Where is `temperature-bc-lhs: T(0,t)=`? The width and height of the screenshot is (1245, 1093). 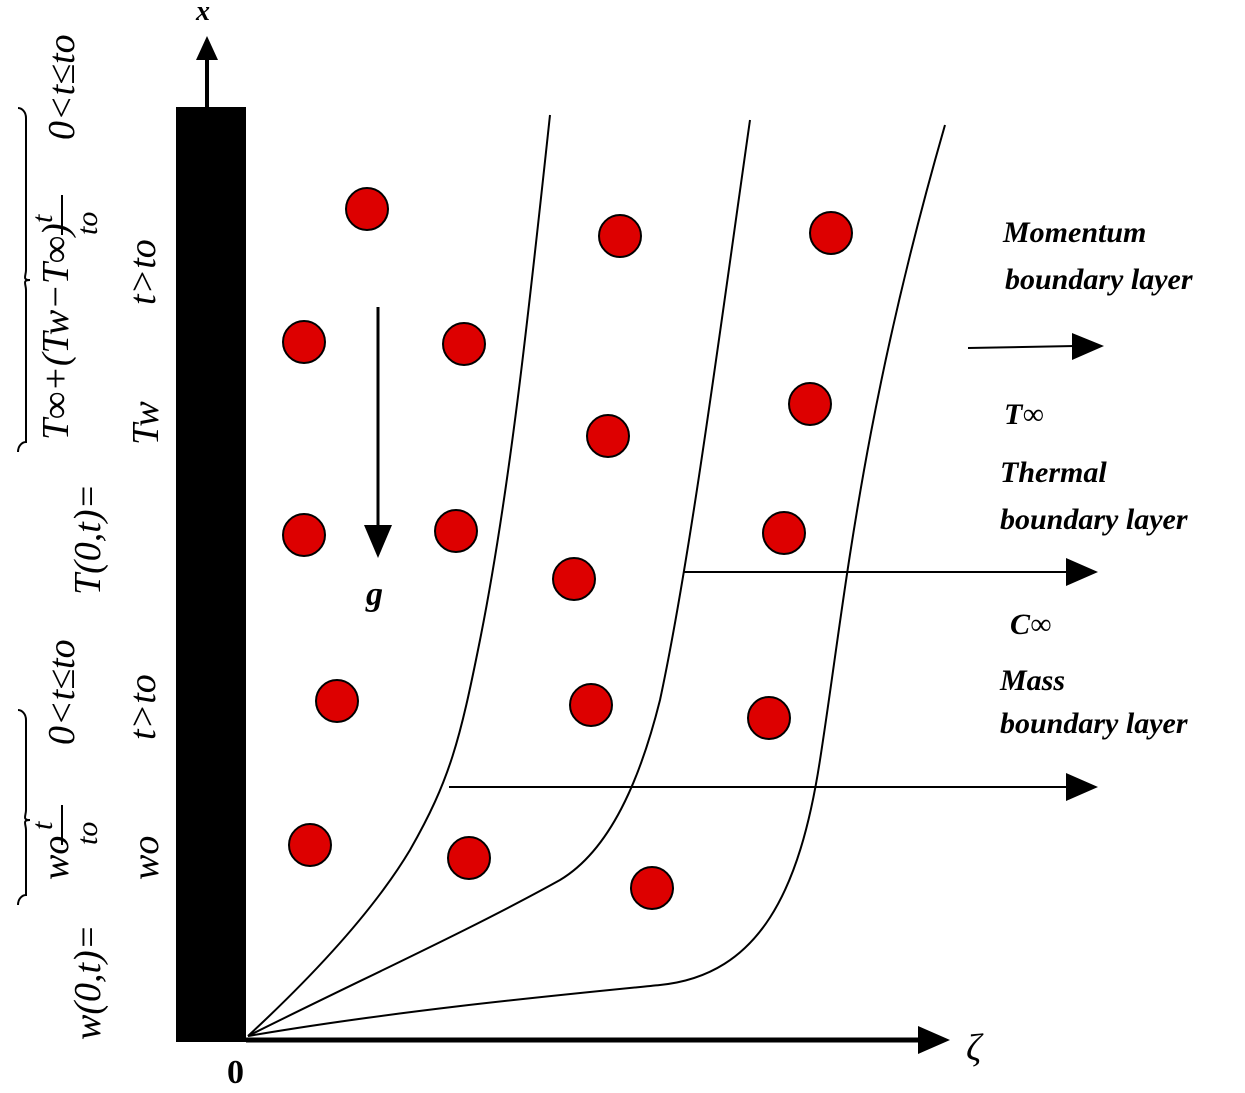
temperature-bc-lhs: T(0,t)= is located at coordinates (88, 539).